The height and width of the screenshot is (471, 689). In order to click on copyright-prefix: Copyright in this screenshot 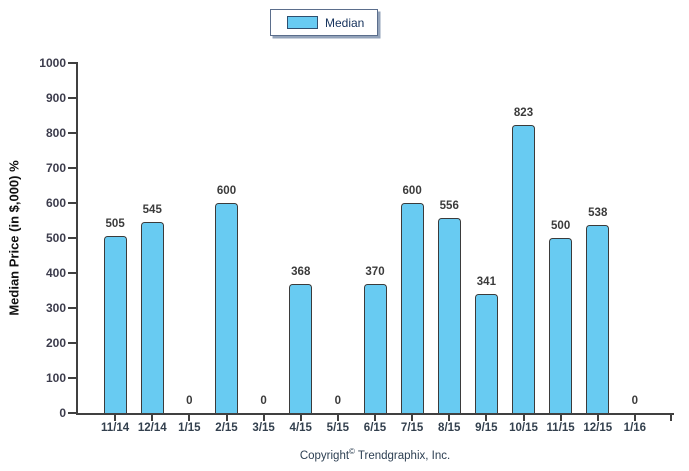, I will do `click(324, 455)`.